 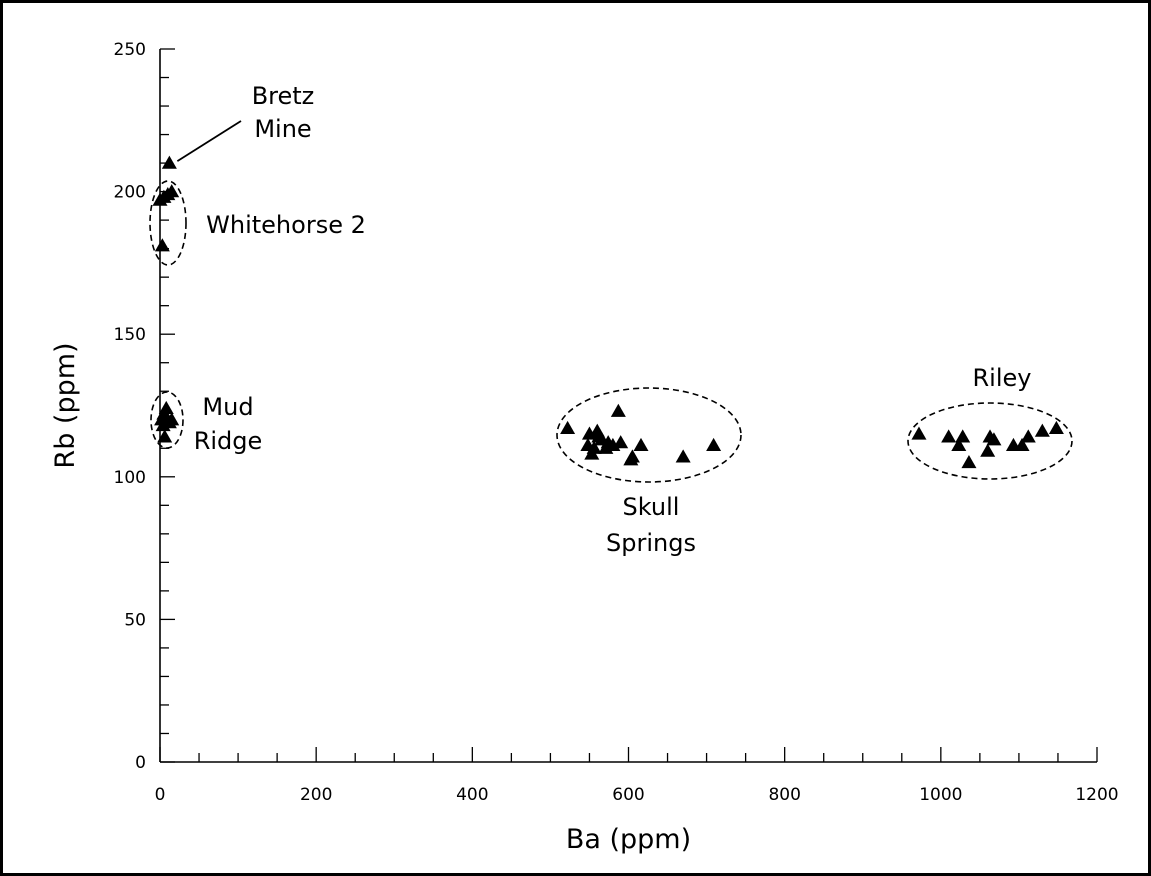 What do you see at coordinates (940, 795) in the screenshot?
I see `x-tick-label: 1000` at bounding box center [940, 795].